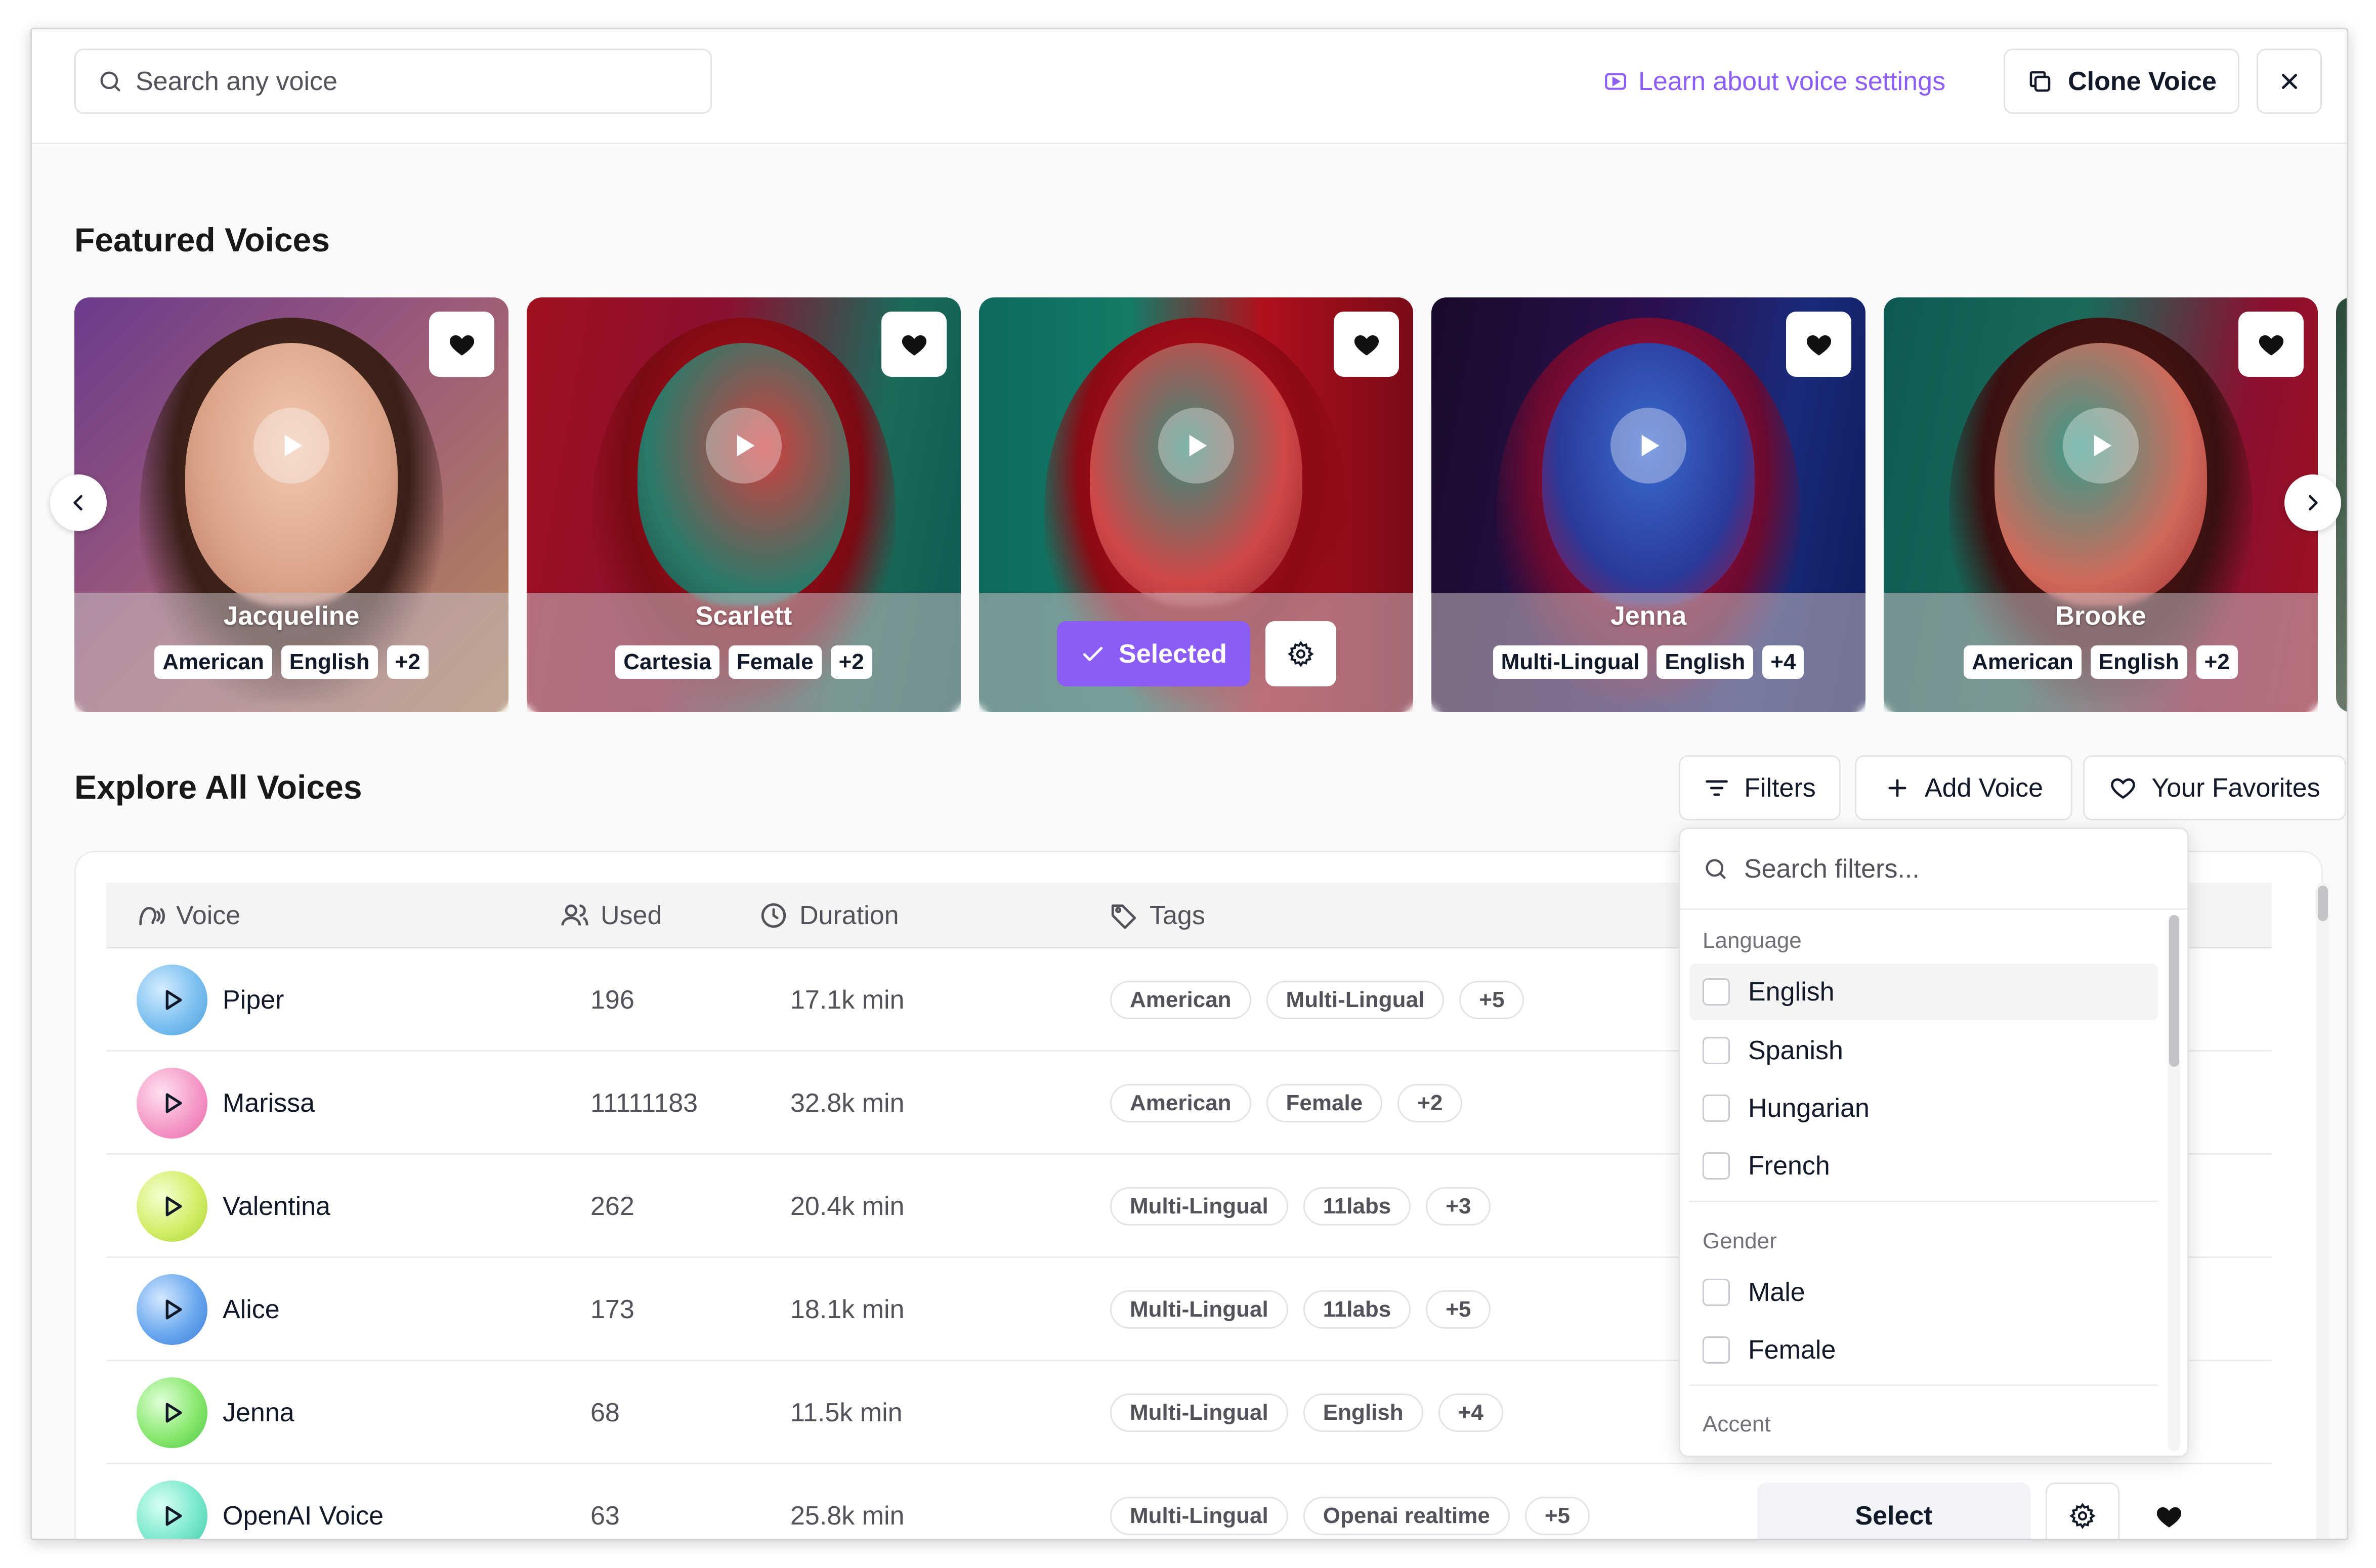 The height and width of the screenshot is (1568, 2376). I want to click on learn-voice-settings-link: Learn about voice settings, so click(1774, 81).